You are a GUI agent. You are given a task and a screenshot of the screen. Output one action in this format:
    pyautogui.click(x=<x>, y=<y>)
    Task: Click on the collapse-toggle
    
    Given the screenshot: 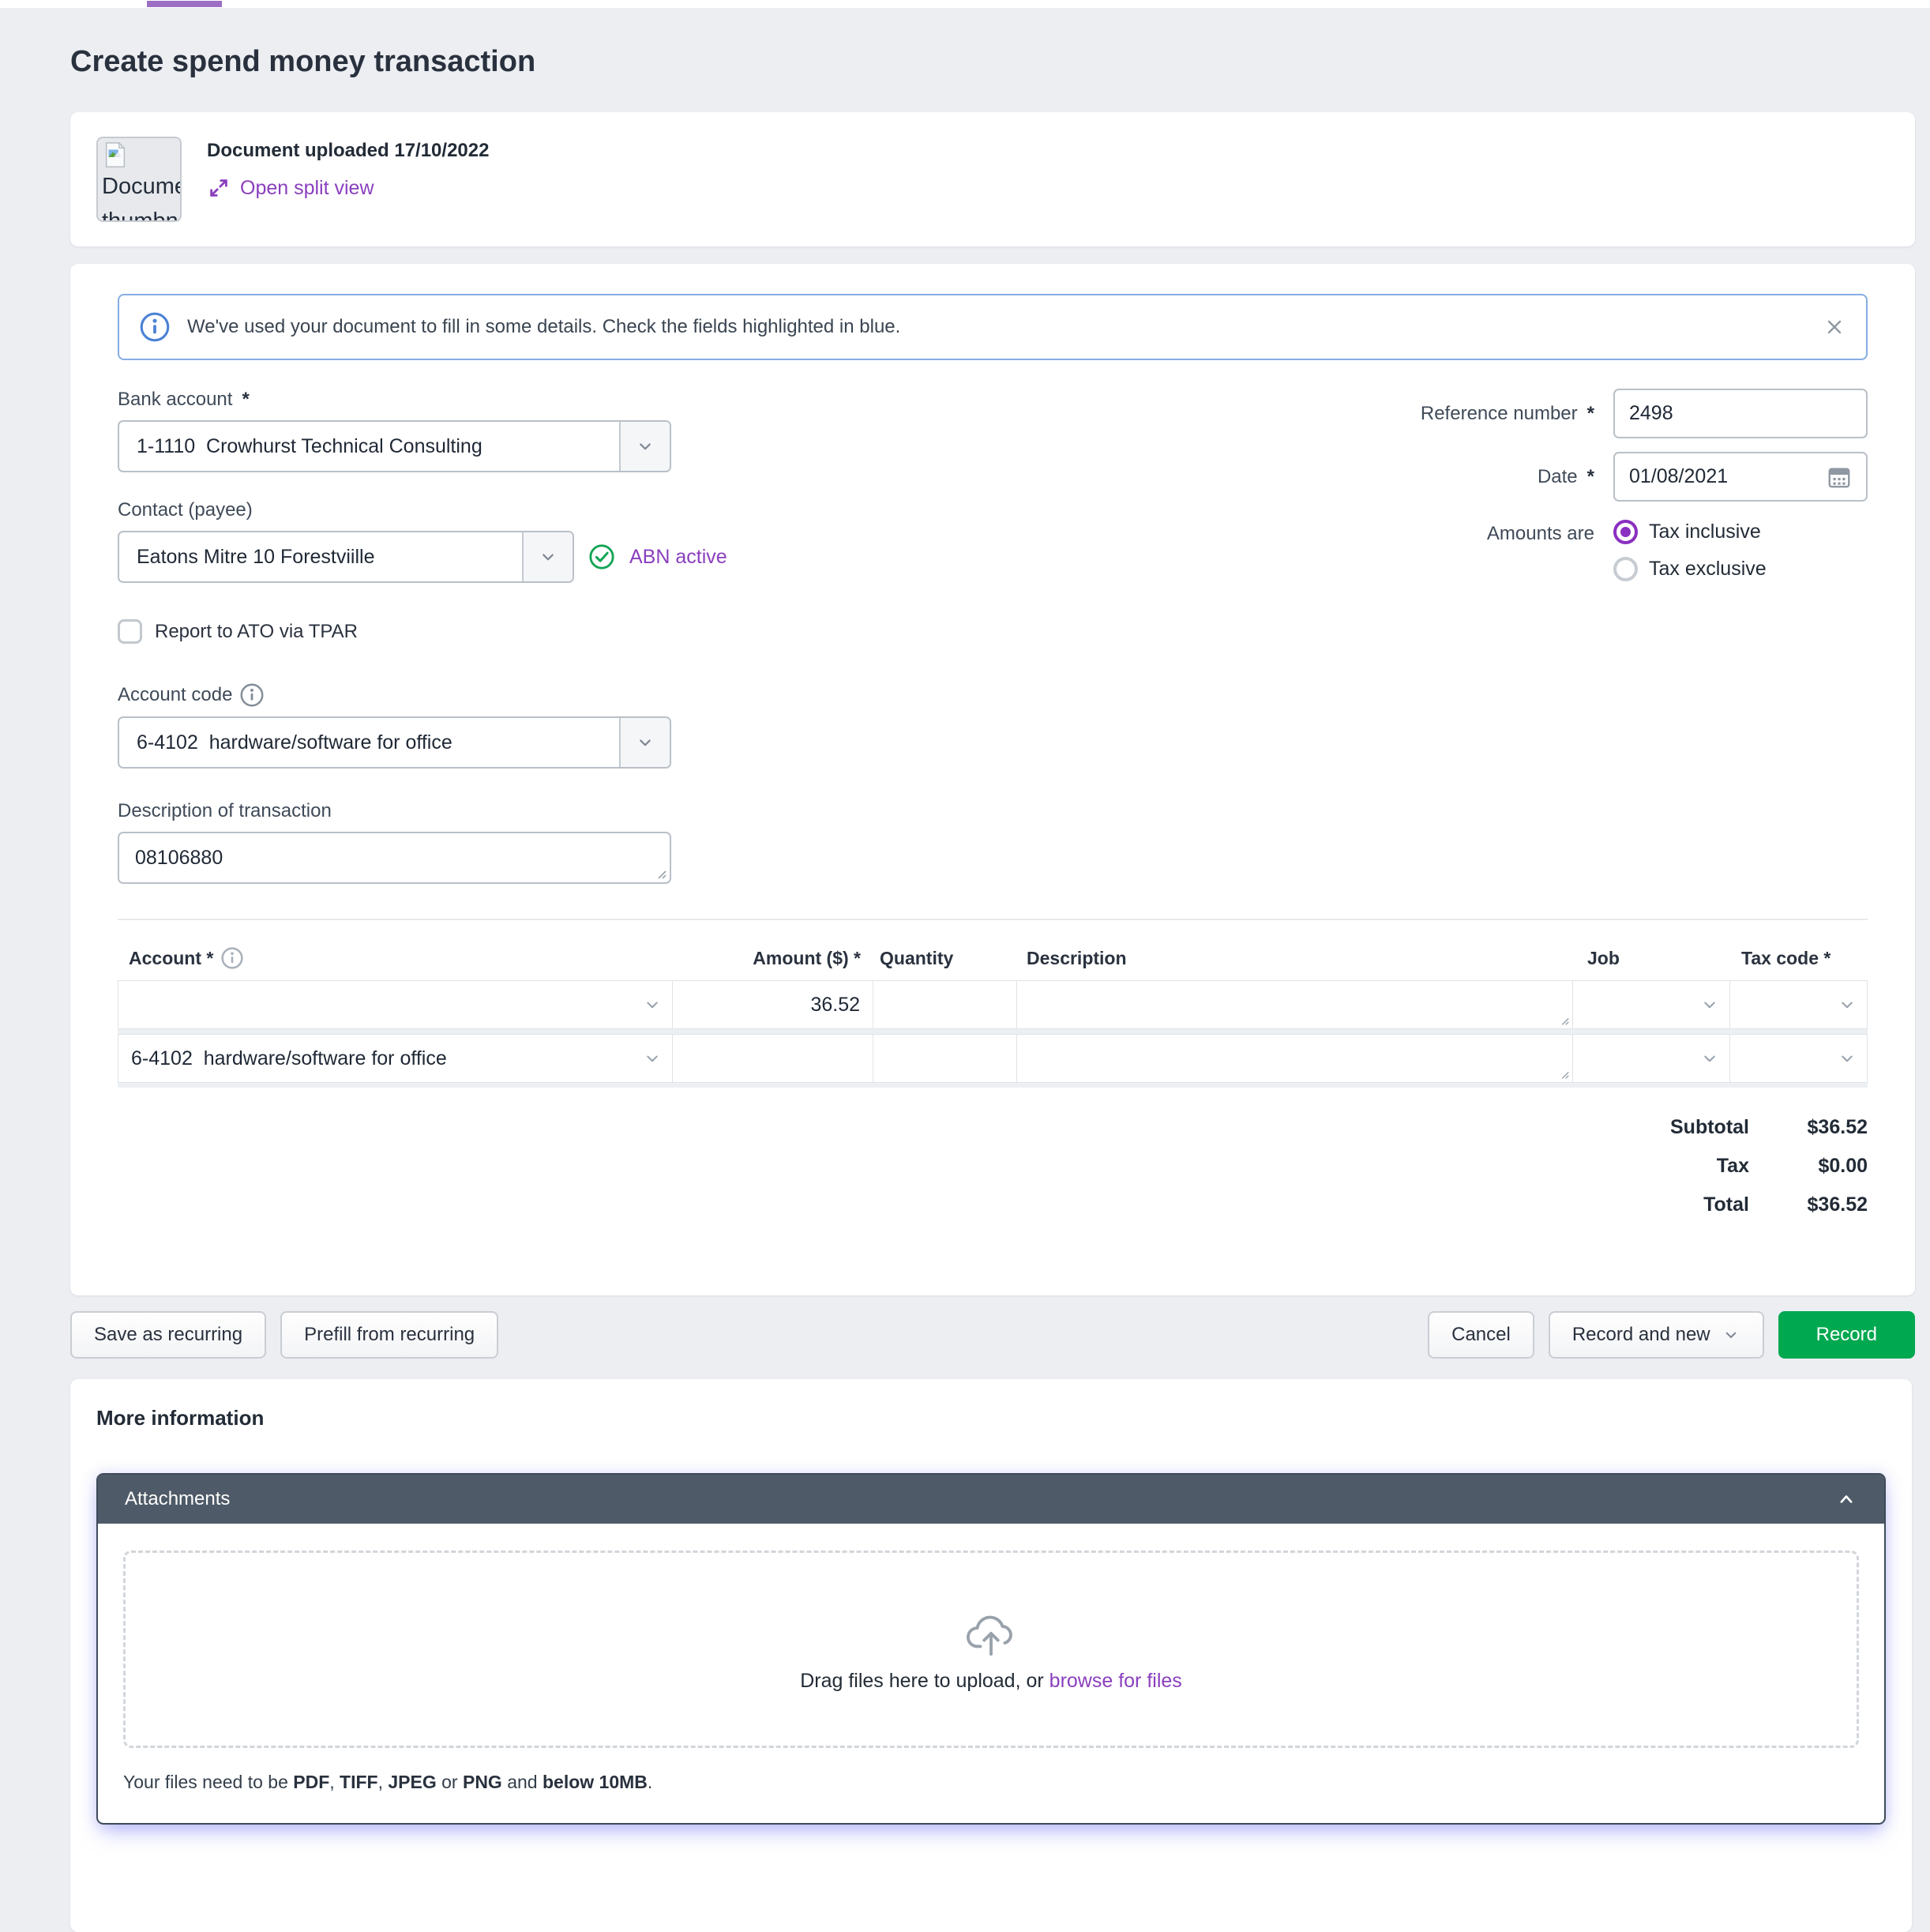 What is the action you would take?
    pyautogui.click(x=1846, y=1499)
    